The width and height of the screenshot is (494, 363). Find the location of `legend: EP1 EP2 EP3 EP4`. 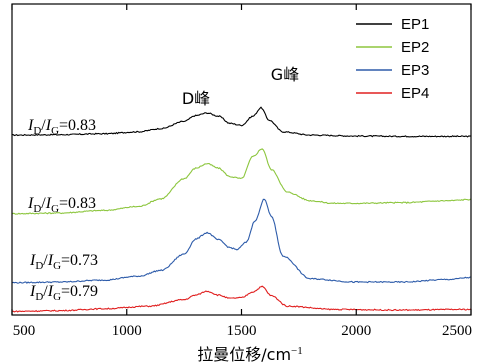

legend: EP1 EP2 EP3 EP4 is located at coordinates (392, 59).